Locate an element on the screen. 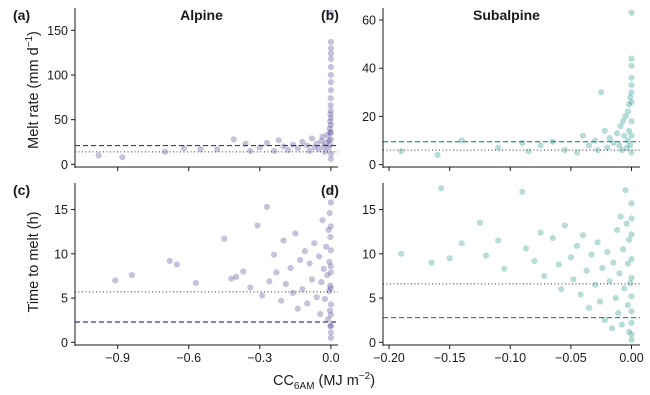 This screenshot has width=650, height=395. x-title-sup: −2 is located at coordinates (365, 376).